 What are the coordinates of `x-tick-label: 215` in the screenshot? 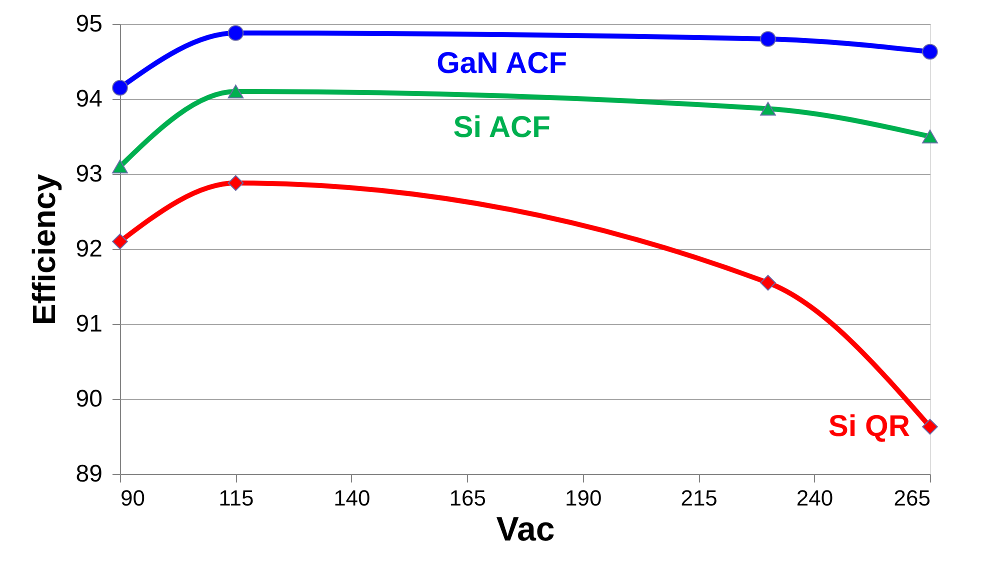 It's located at (699, 498).